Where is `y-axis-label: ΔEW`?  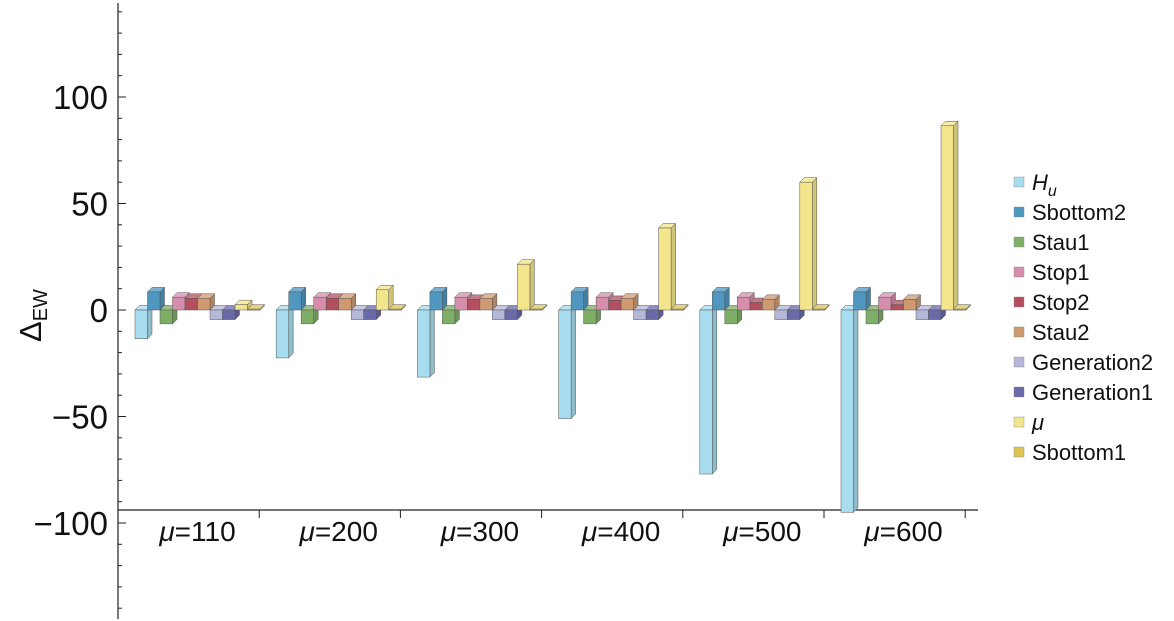
y-axis-label: ΔEW is located at coordinates (32, 315).